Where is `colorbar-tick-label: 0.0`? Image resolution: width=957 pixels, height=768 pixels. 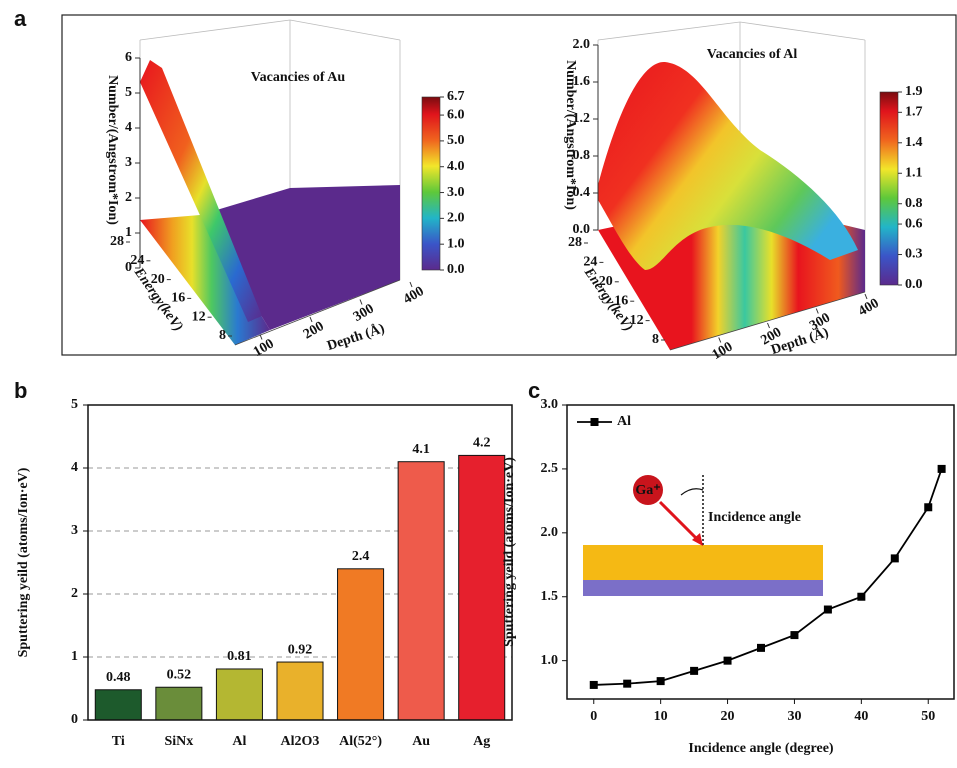
colorbar-tick-label: 0.0 is located at coordinates (456, 269).